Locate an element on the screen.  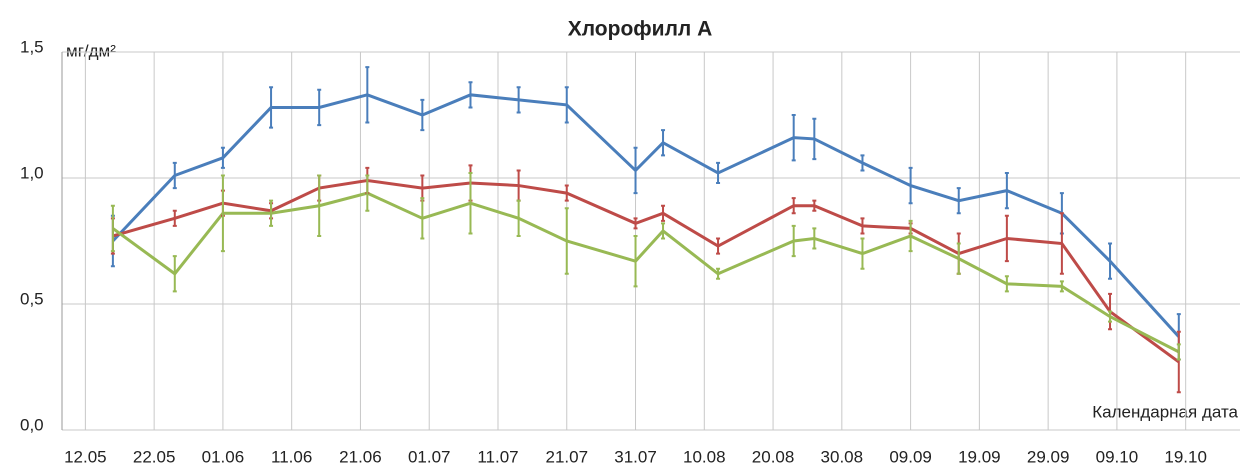
x-tick-label: 01.07 is located at coordinates (429, 456).